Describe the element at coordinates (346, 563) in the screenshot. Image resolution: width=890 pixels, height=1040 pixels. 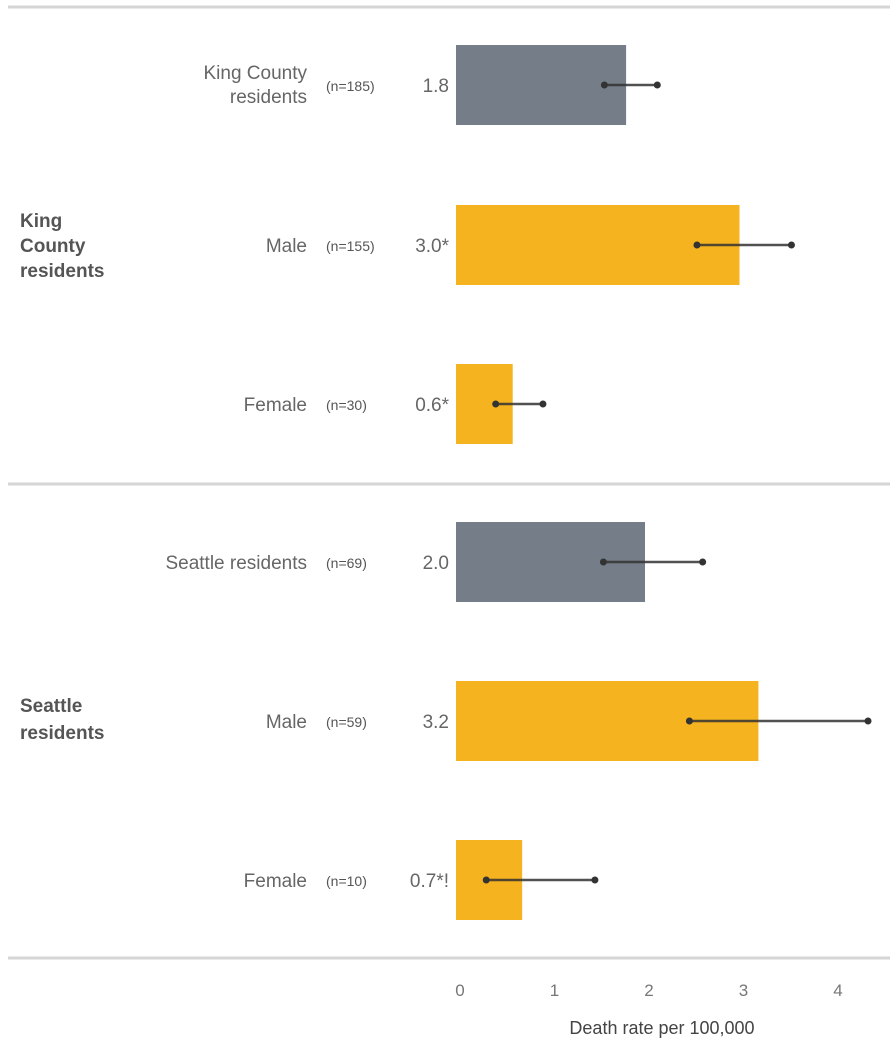
I see `sample-size-label: (n=69)` at that location.